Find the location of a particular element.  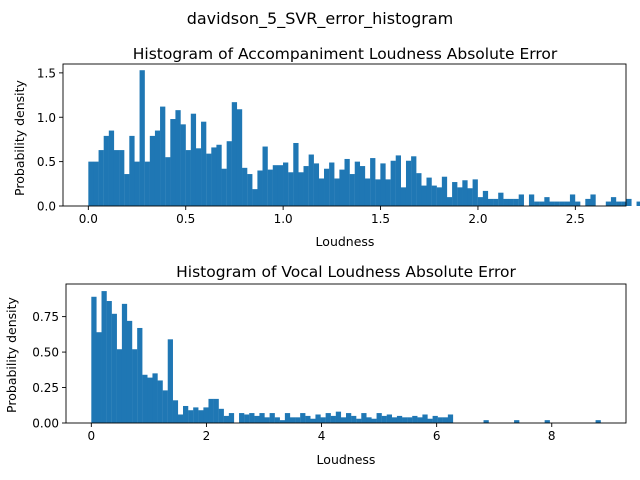

vocal-histogram-xtick-label: 6 is located at coordinates (437, 436).